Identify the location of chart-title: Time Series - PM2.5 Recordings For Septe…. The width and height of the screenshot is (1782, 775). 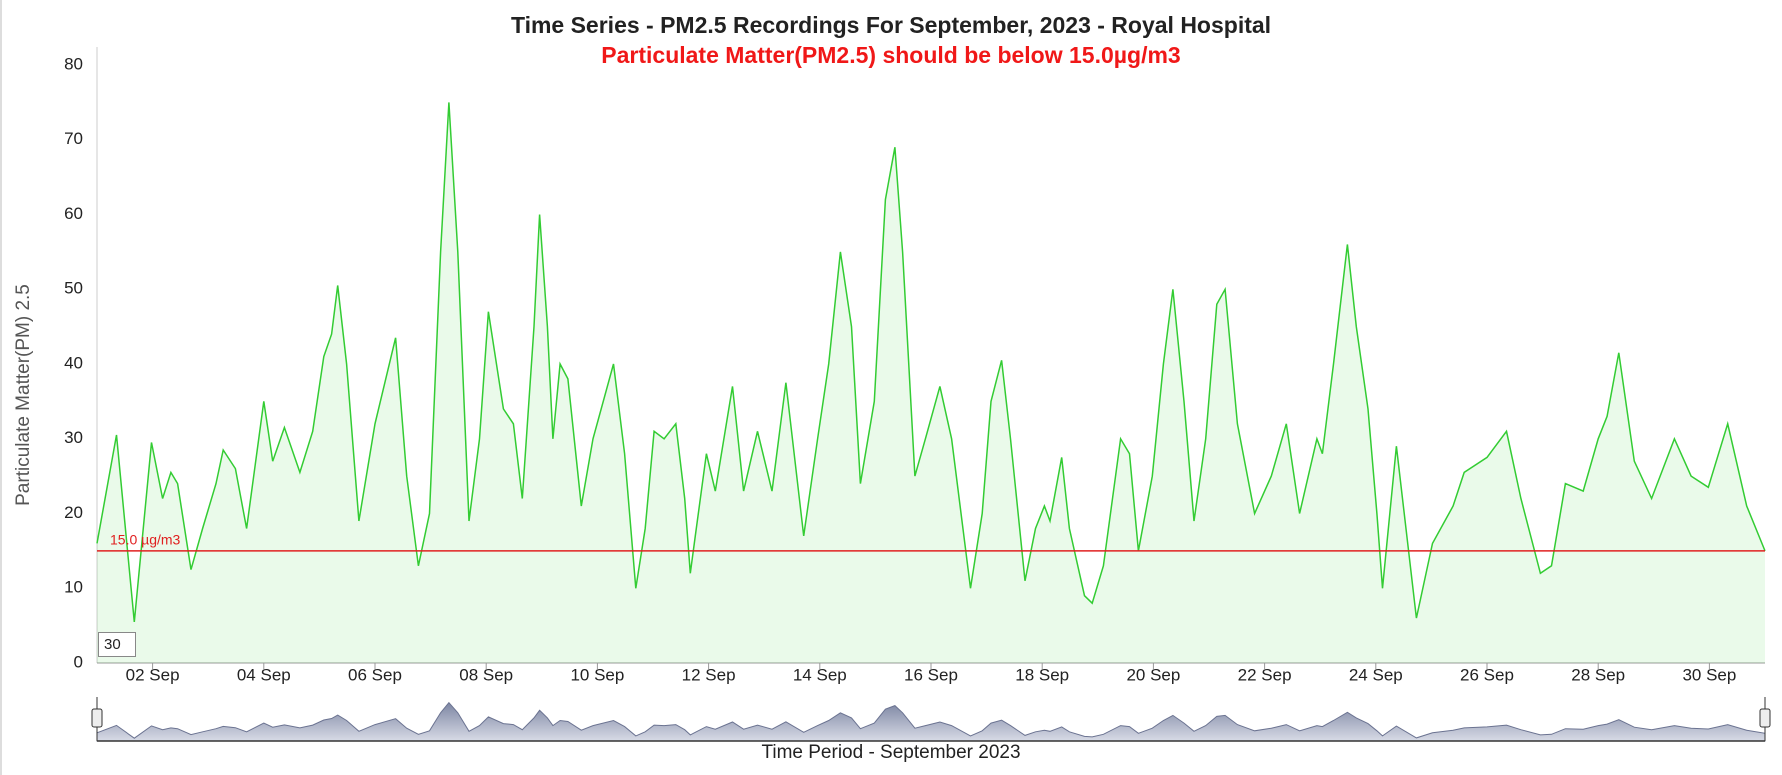
(891, 25).